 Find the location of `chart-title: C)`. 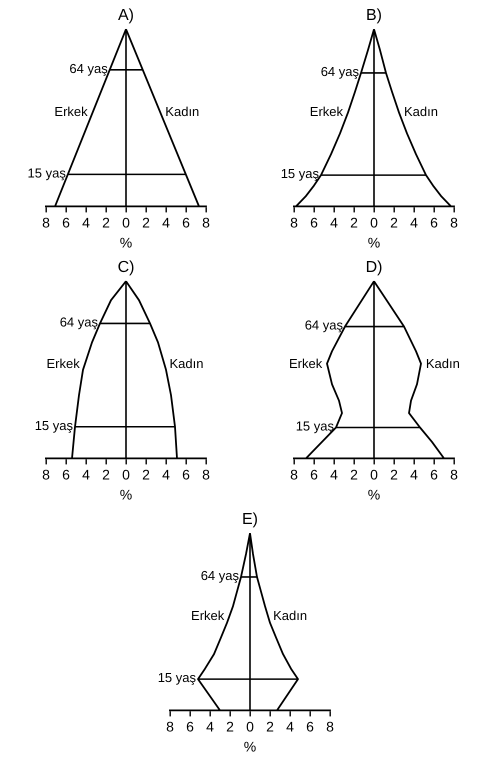

chart-title: C) is located at coordinates (125, 267).